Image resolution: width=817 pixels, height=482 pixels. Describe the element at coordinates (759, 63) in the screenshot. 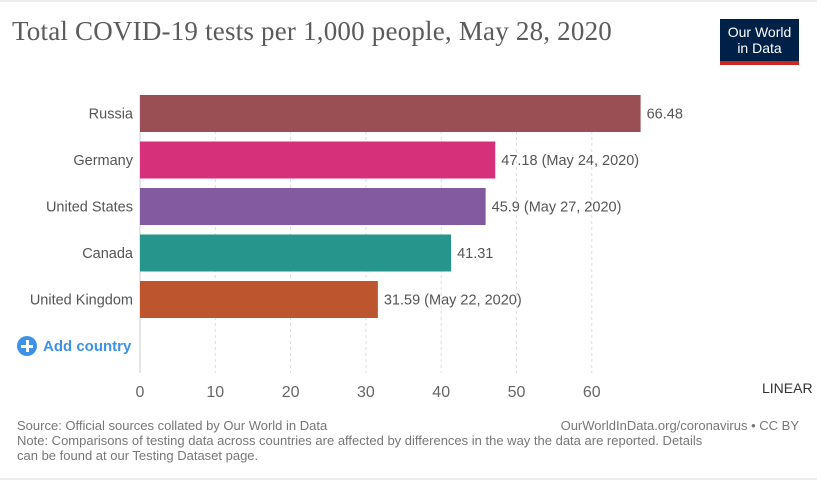

I see `logo-accent-bar` at that location.